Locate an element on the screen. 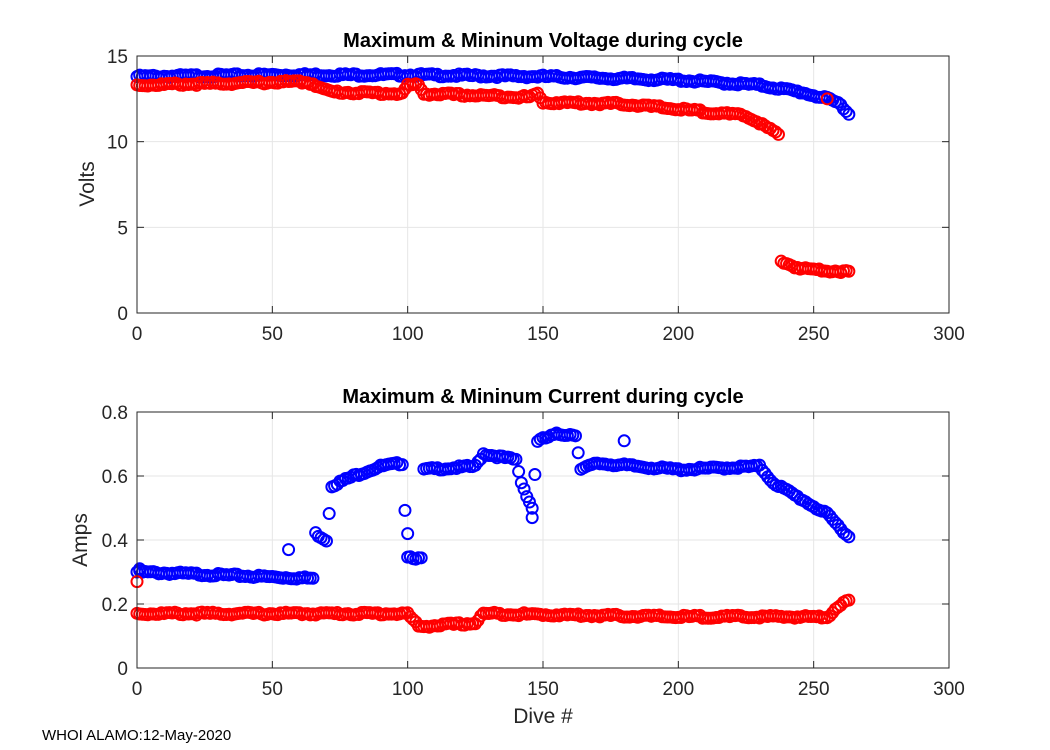  current-series-minimum is located at coordinates (493, 604).